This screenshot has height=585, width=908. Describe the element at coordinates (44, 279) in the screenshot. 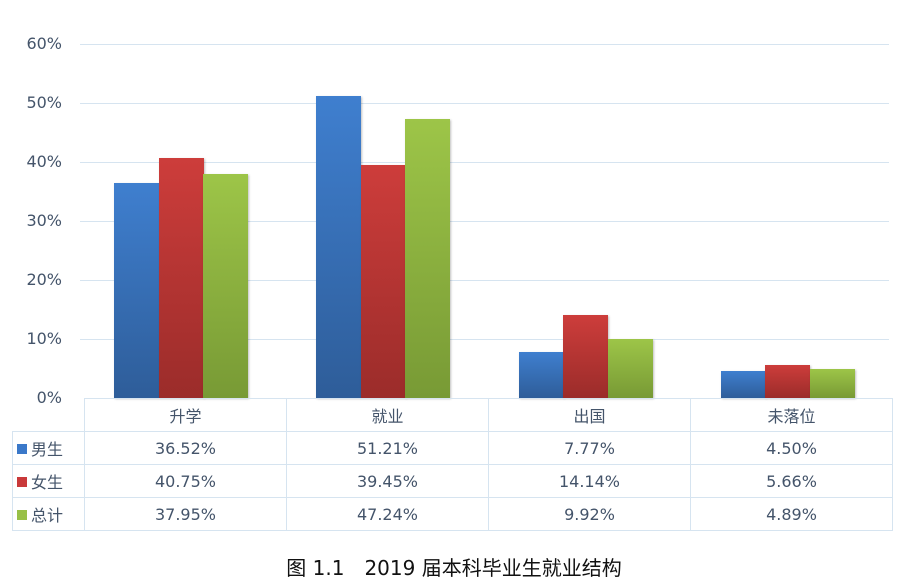

I see `y-tick-label: 20%` at that location.